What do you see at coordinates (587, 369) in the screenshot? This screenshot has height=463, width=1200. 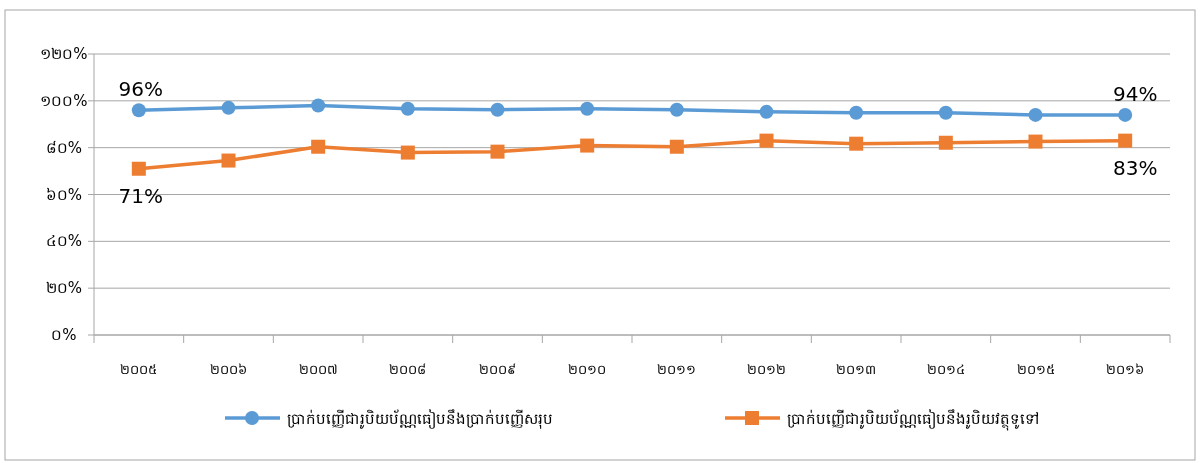 I see `x-tick-label: ២០១០` at bounding box center [587, 369].